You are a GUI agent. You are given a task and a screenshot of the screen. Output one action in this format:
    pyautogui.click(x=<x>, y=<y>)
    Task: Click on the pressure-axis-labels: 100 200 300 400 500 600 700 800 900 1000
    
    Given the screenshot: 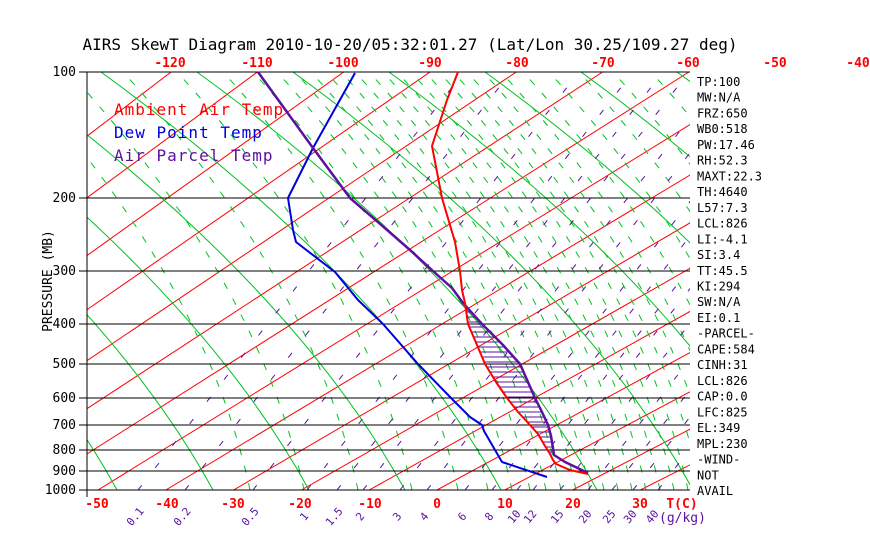 What is the action you would take?
    pyautogui.click(x=60, y=281)
    